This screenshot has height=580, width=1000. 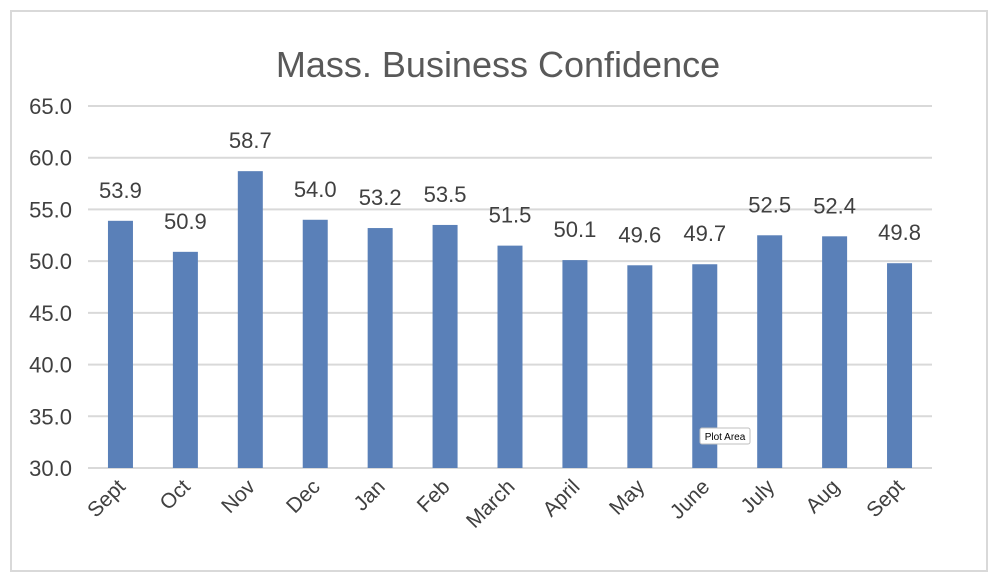 What do you see at coordinates (120, 190) in the screenshot?
I see `data-label: 53.9` at bounding box center [120, 190].